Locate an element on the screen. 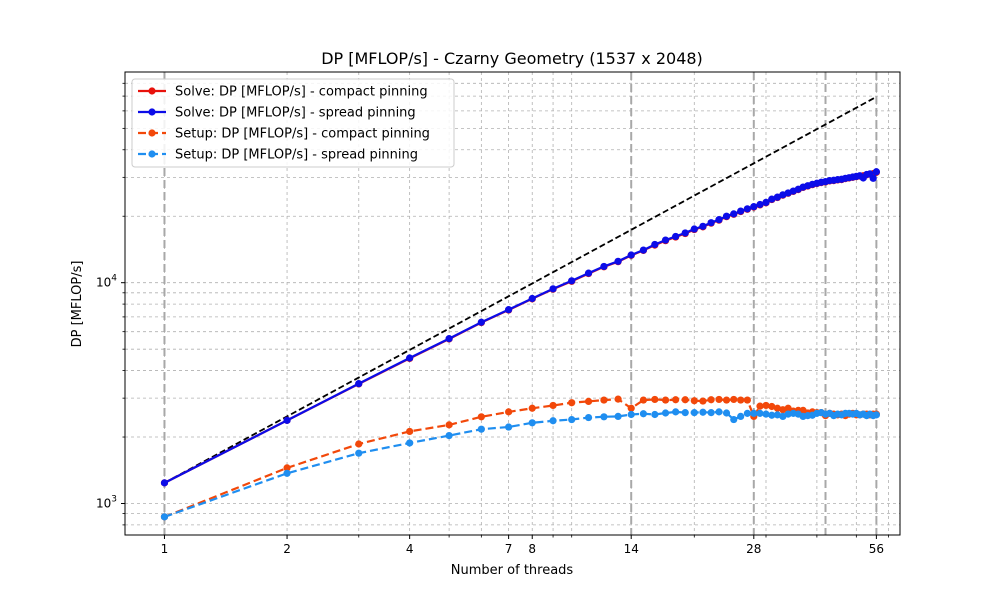 This screenshot has width=1000, height=600. x-tick-label: 14 is located at coordinates (631, 549).